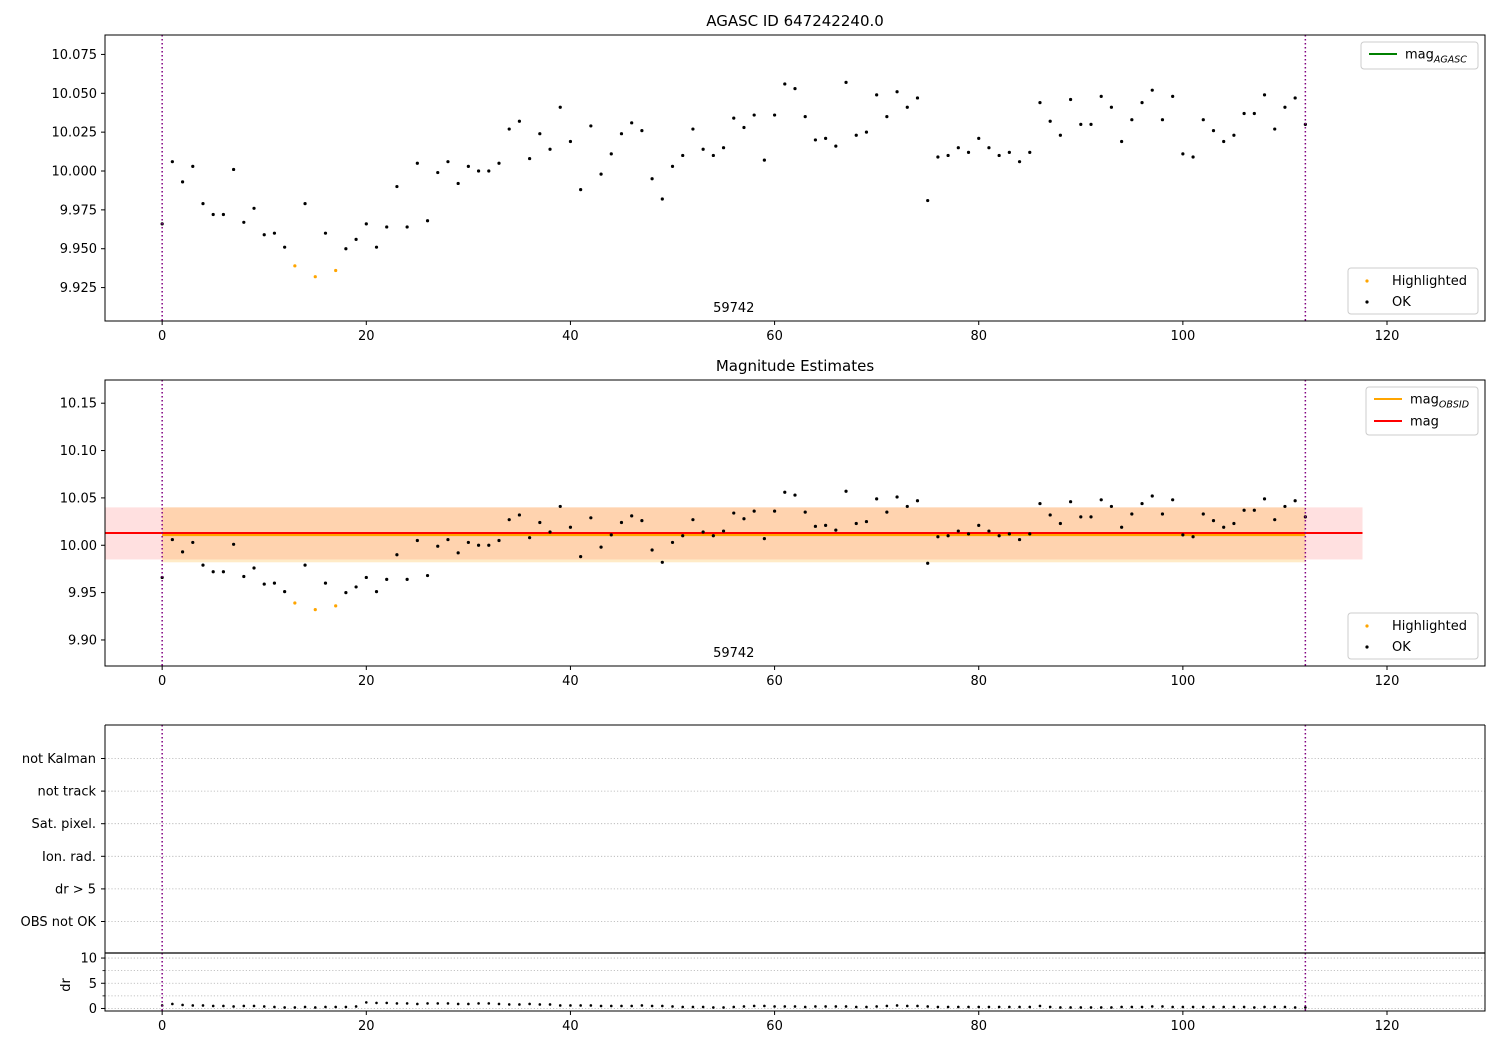  Describe the element at coordinates (66, 792) in the screenshot. I see `flag-category-label: not track` at that location.